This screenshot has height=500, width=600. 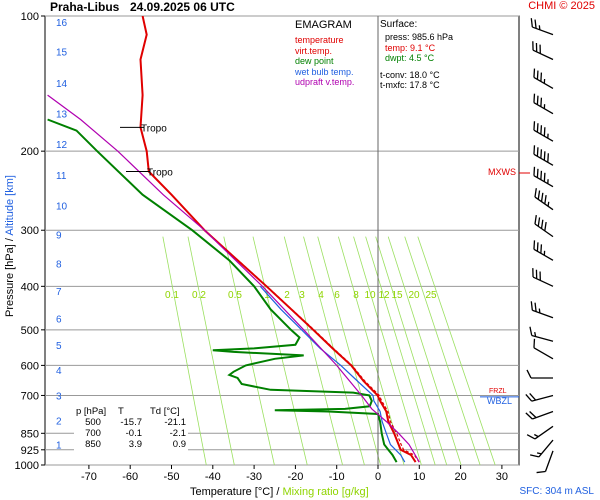 What do you see at coordinates (199, 295) in the screenshot?
I see `mixing-ratio-label: 0.2` at bounding box center [199, 295].